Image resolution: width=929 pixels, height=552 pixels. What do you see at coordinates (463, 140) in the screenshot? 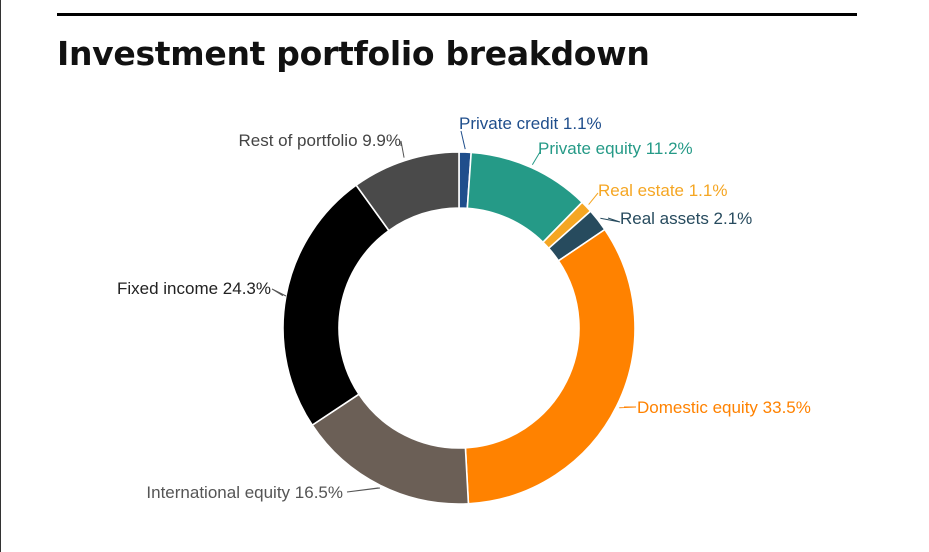
I see `leader-line-private-credit` at bounding box center [463, 140].